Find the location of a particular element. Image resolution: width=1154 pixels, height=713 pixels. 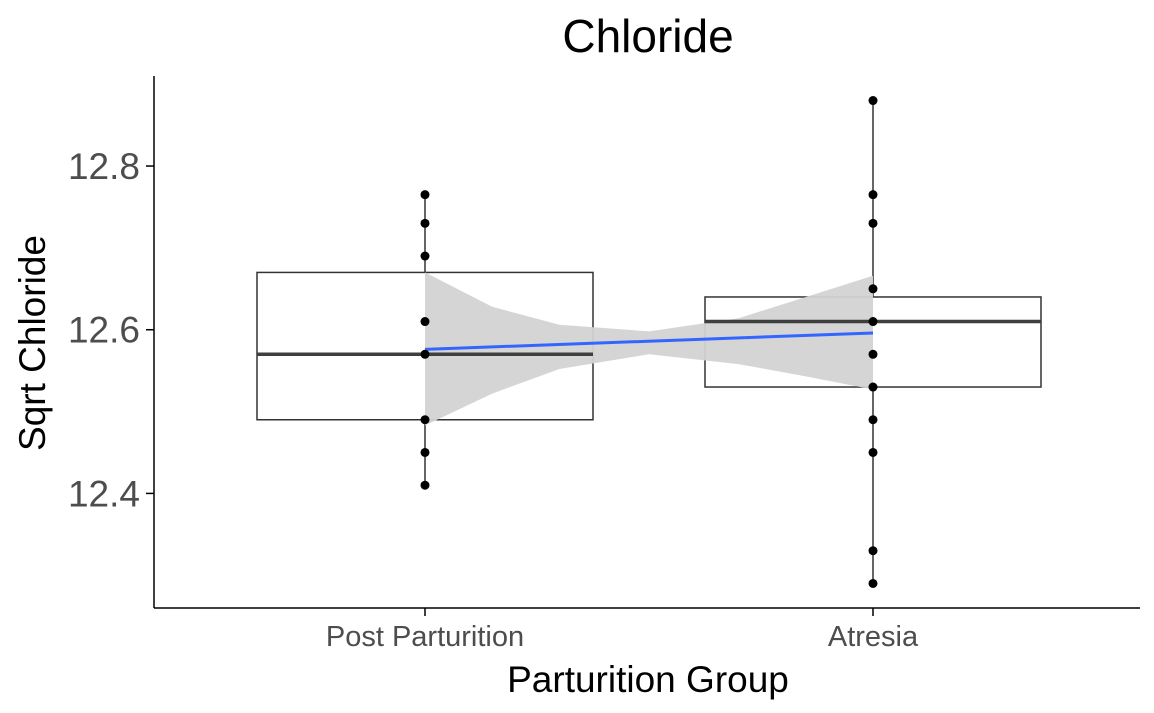

trend-line is located at coordinates (649, 341).